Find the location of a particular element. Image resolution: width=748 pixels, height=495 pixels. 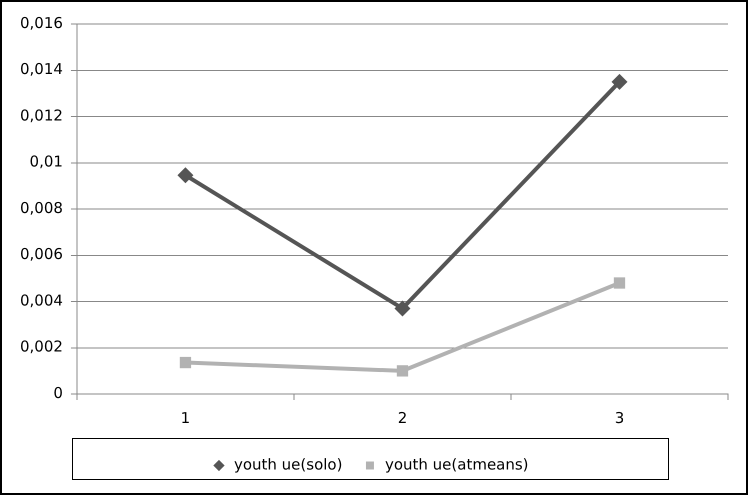

y-tick-label: 0,008 is located at coordinates (41, 207).